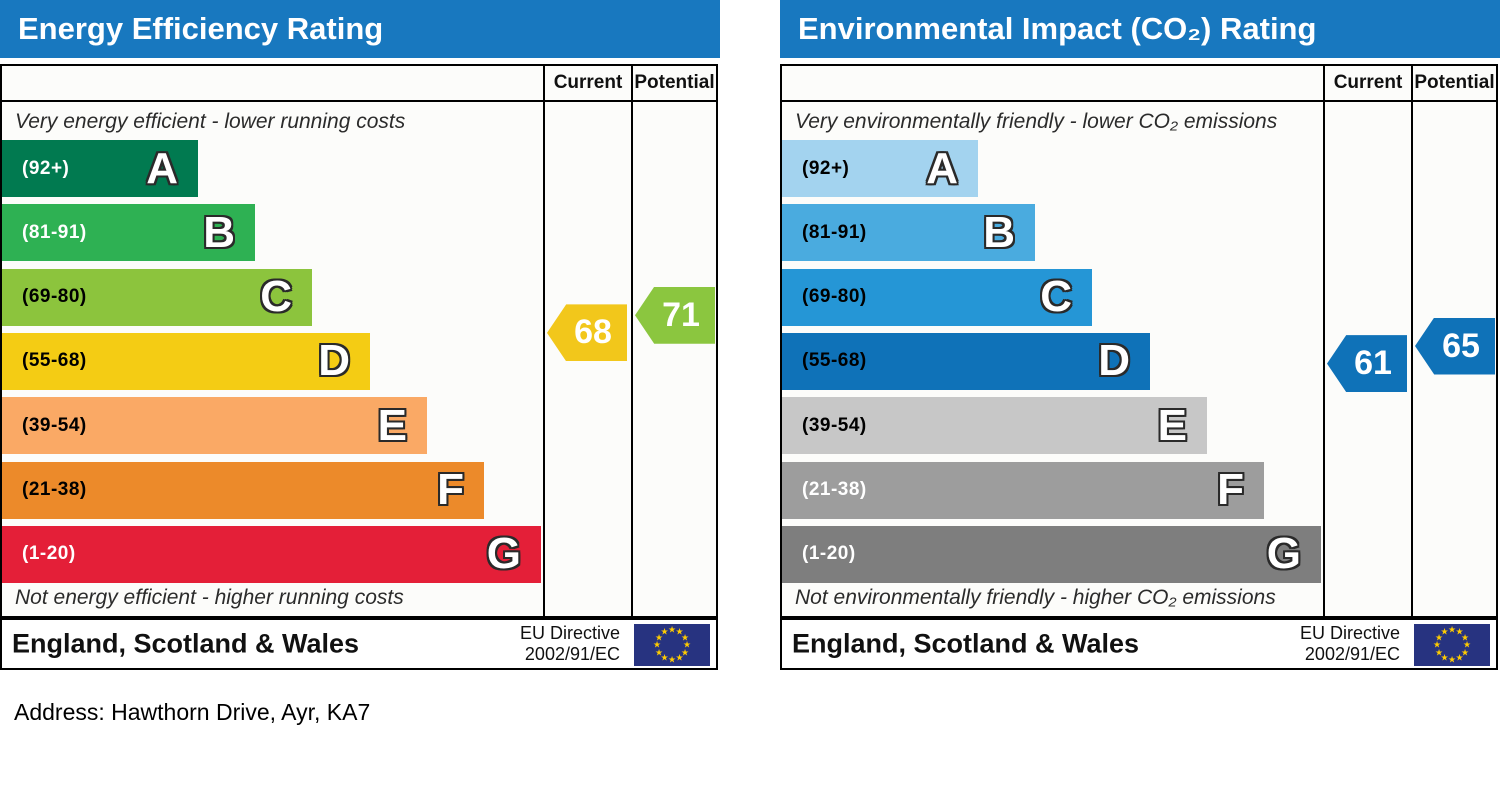 The height and width of the screenshot is (805, 1501). What do you see at coordinates (192, 712) in the screenshot?
I see `property-address: Address: Hawthorn Drive, Ayr, KA7` at bounding box center [192, 712].